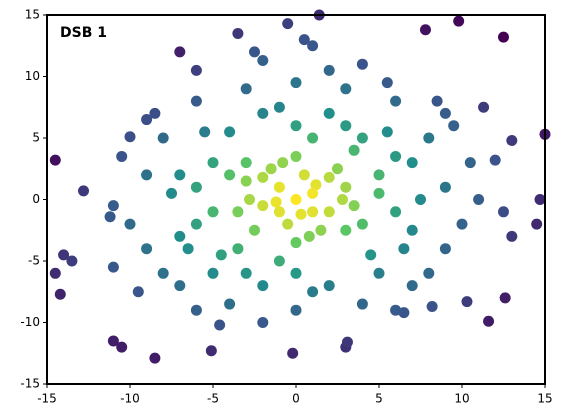 The image size is (563, 418). I want to click on y-tick-label: -15, so click(30, 384).